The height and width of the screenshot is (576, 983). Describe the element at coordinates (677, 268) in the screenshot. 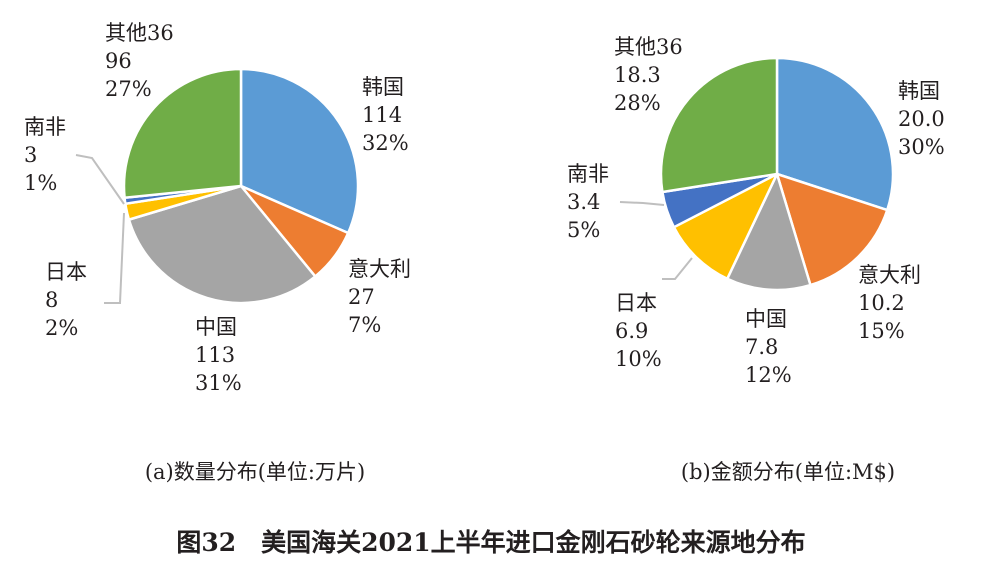

I see `leader-line-amount-japan` at that location.